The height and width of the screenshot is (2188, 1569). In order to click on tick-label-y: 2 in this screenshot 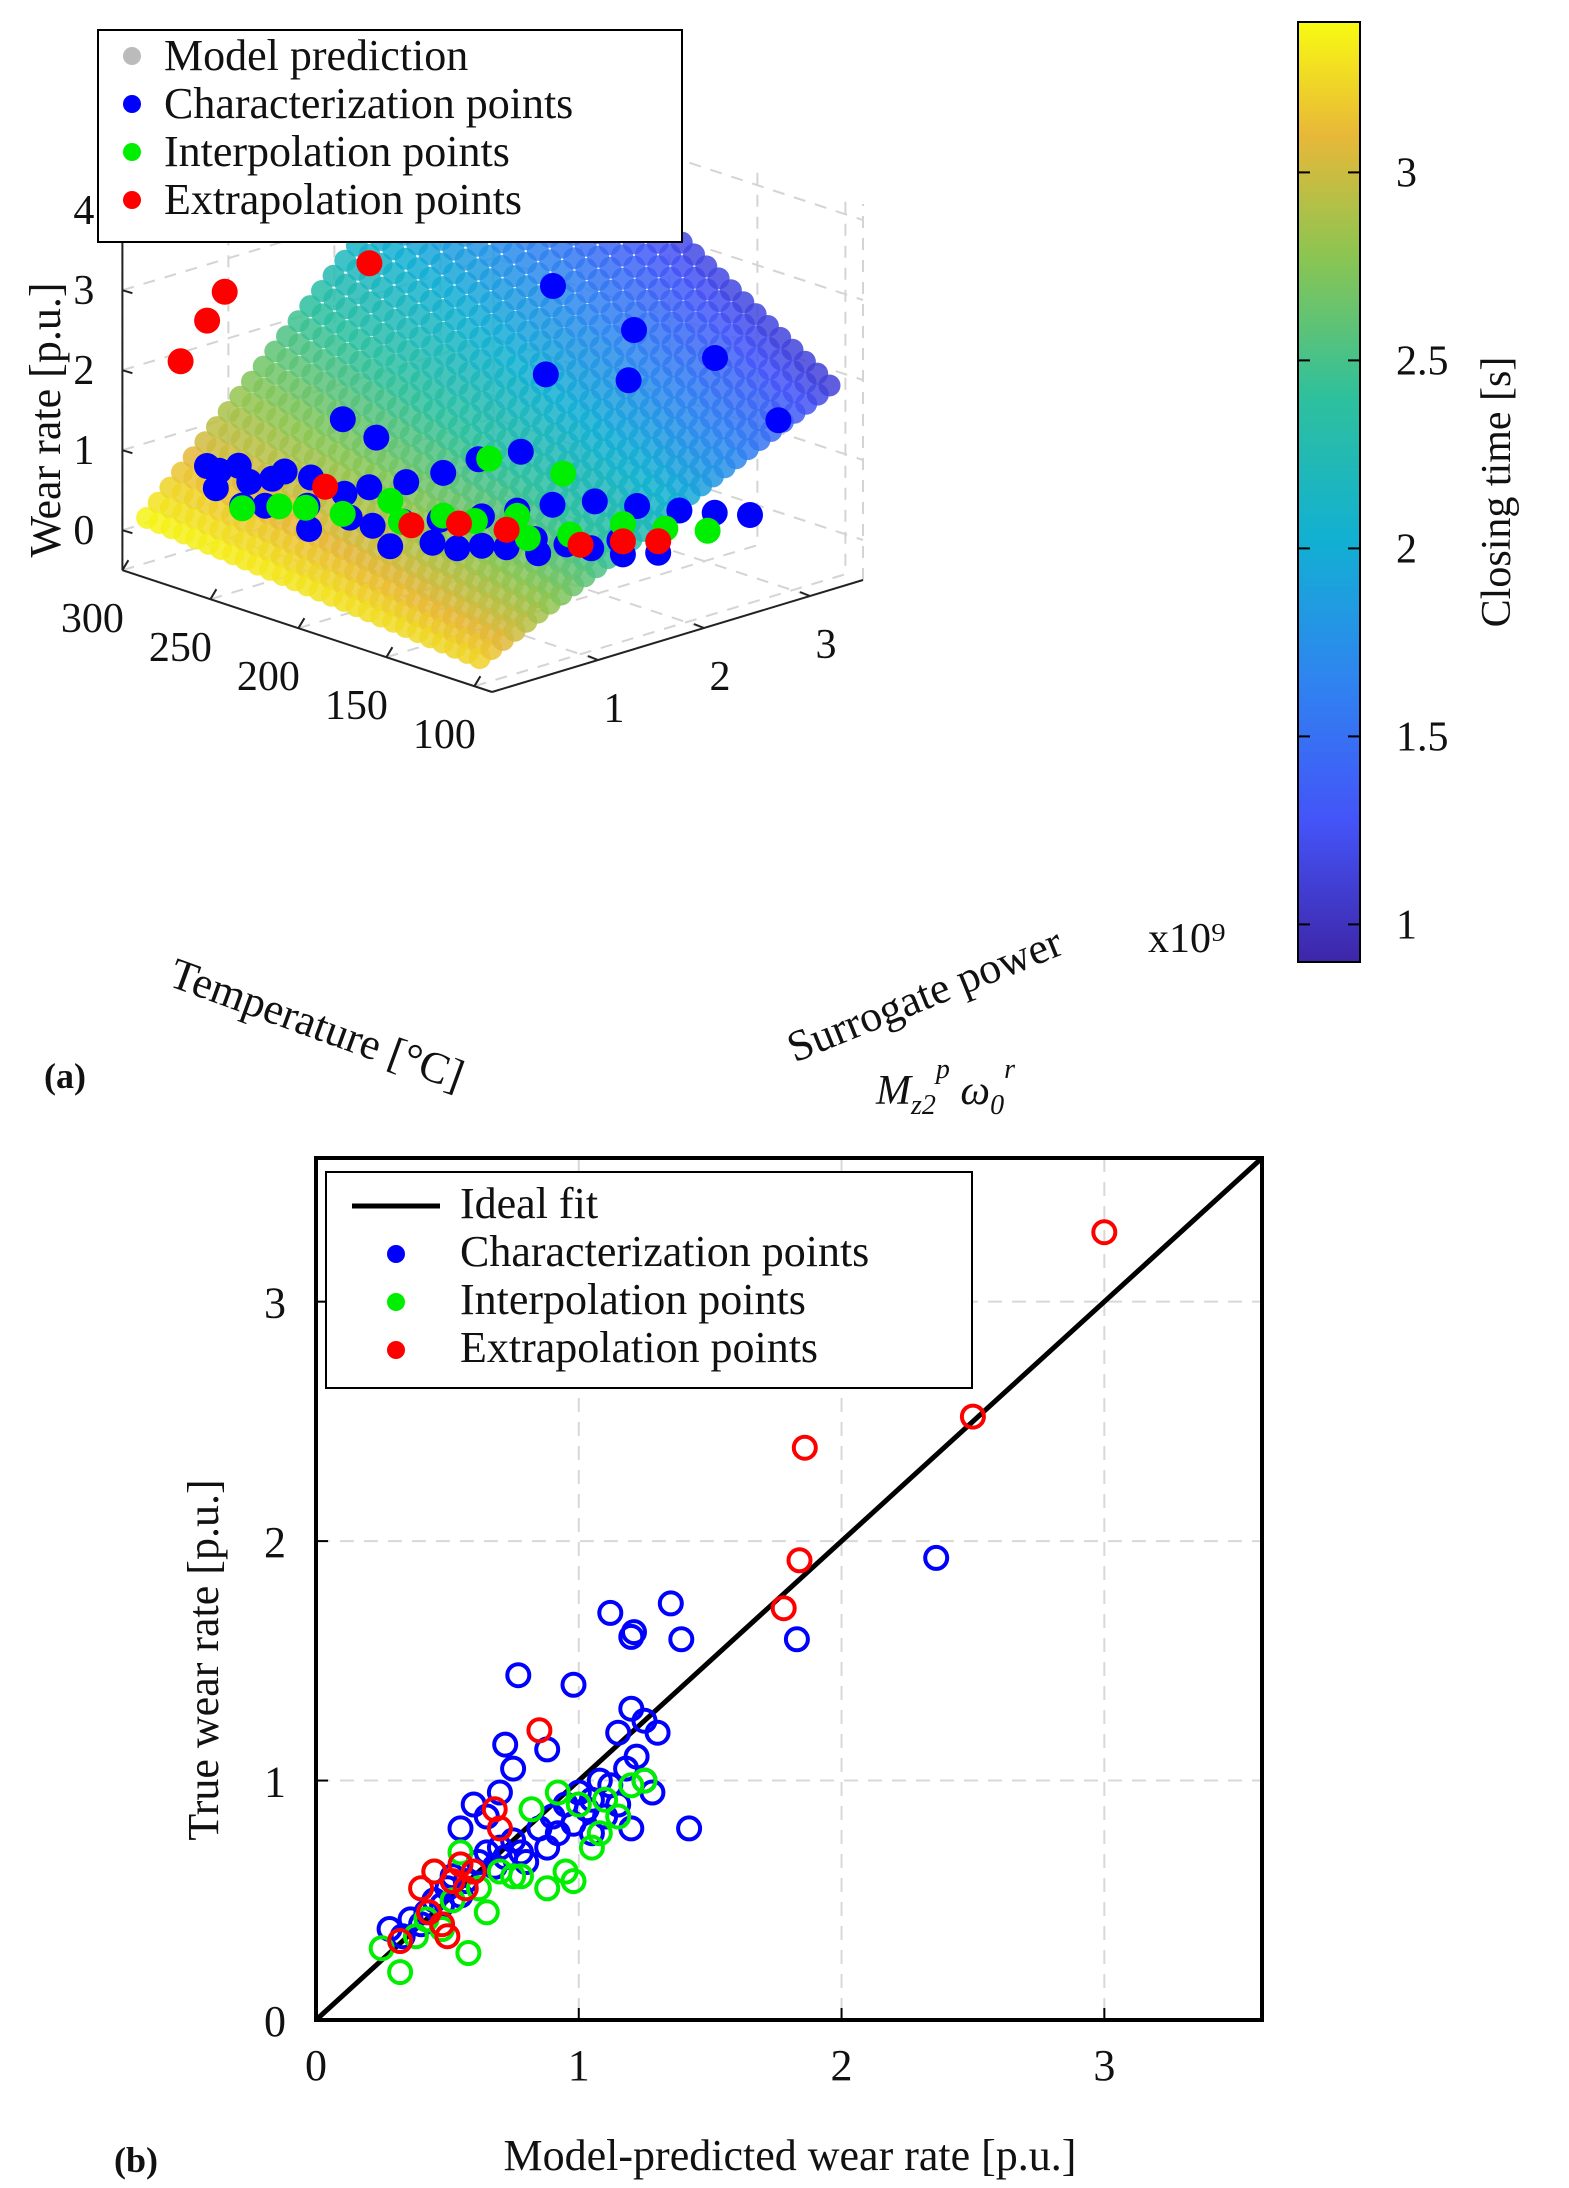, I will do `click(275, 1542)`.